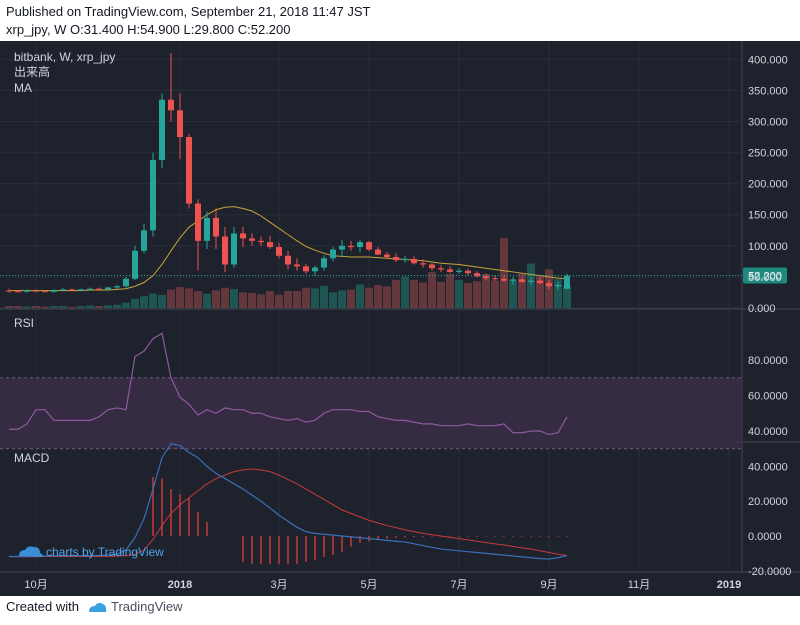 The width and height of the screenshot is (800, 625). I want to click on time-tick-label: 2019, so click(729, 585).